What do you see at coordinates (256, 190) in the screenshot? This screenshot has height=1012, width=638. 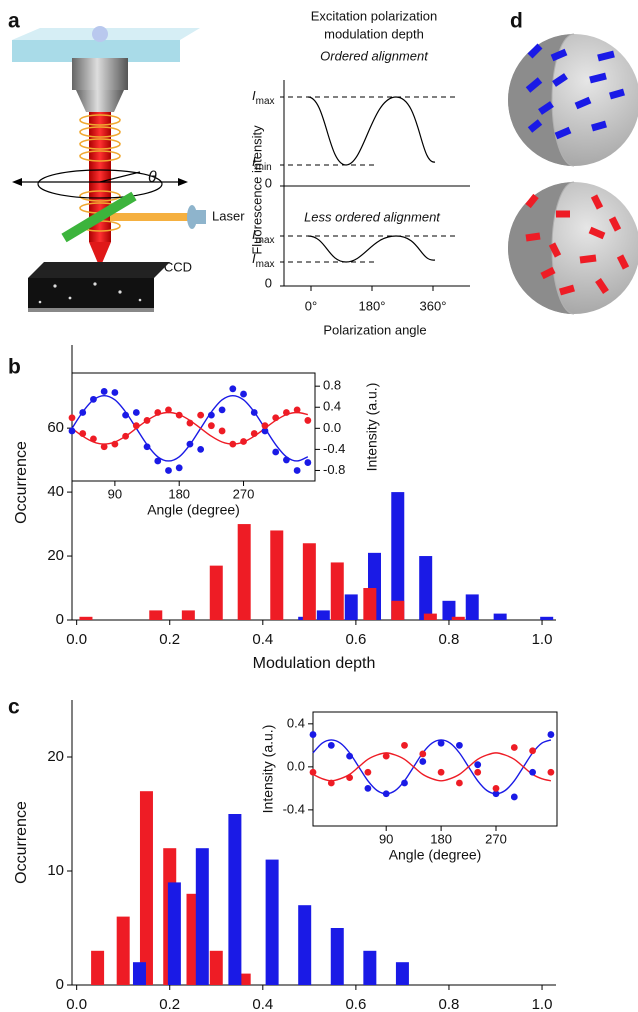 I see `y-axis-label: Fluorescence intensity` at bounding box center [256, 190].